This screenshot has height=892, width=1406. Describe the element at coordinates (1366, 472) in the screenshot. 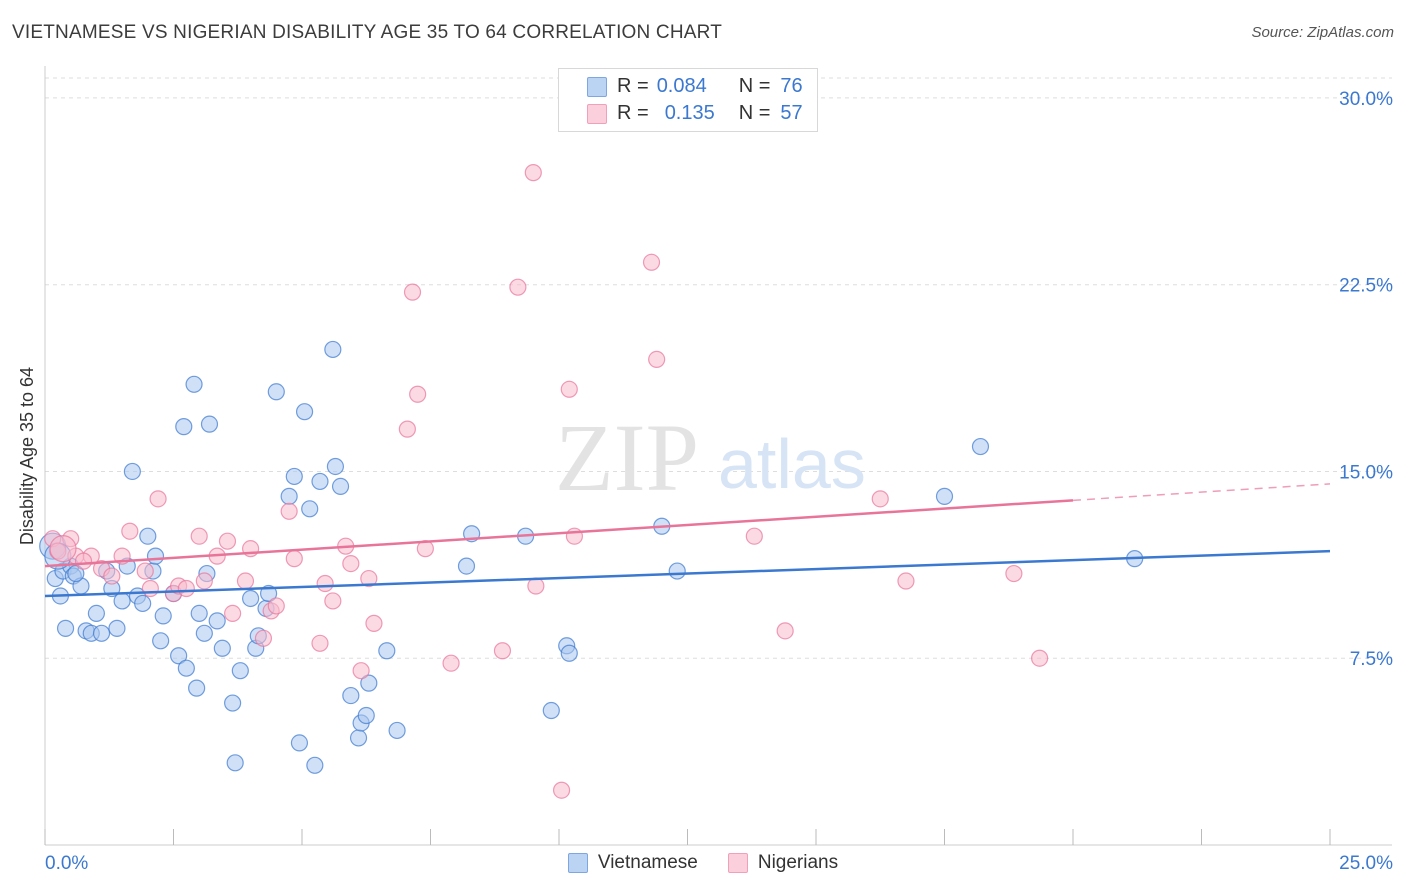

I see `y-tick-label: 15.0%` at that location.